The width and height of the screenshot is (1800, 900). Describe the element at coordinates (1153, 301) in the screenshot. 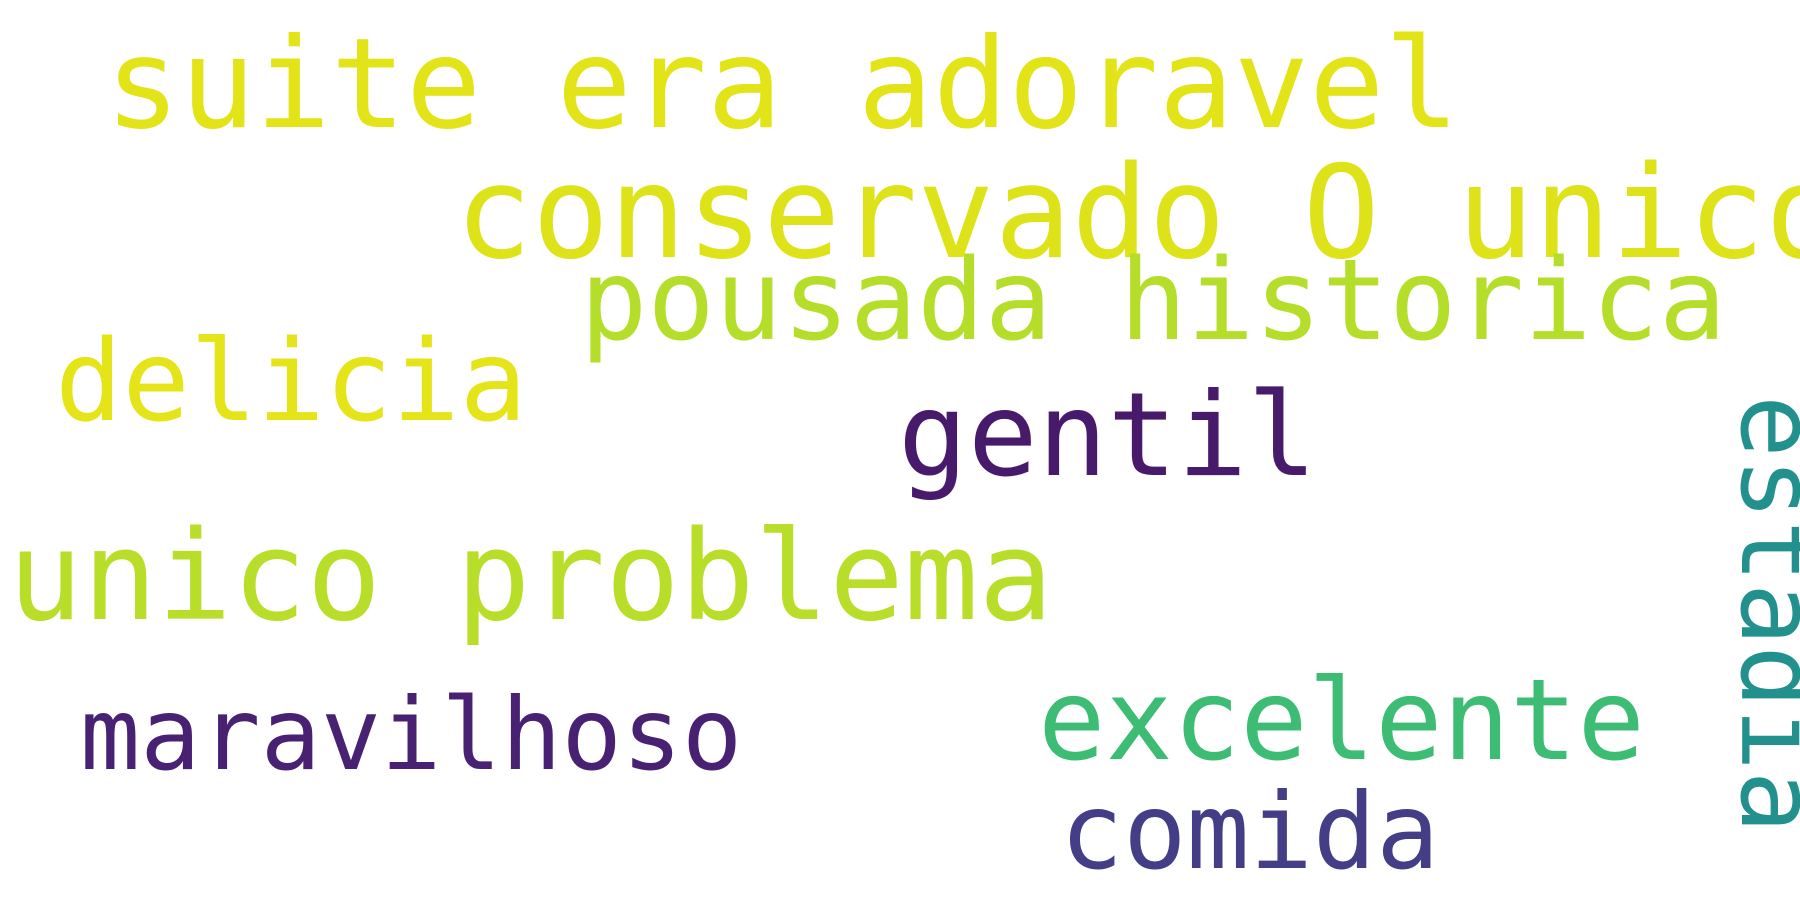

I see `word-pousada-historica: pousada historica` at that location.